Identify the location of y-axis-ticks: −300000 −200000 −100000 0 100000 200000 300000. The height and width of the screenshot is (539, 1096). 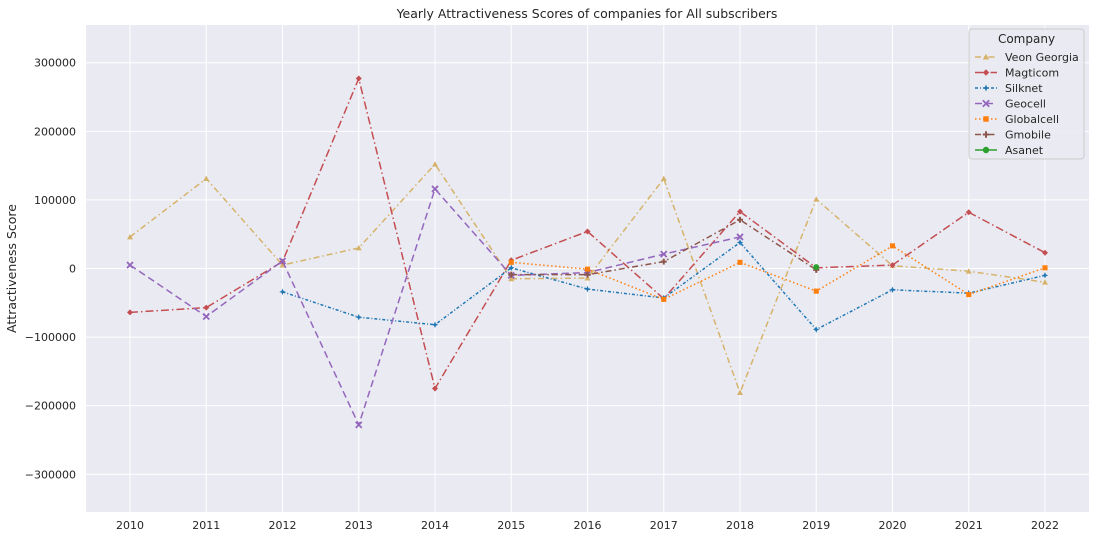
(50, 269).